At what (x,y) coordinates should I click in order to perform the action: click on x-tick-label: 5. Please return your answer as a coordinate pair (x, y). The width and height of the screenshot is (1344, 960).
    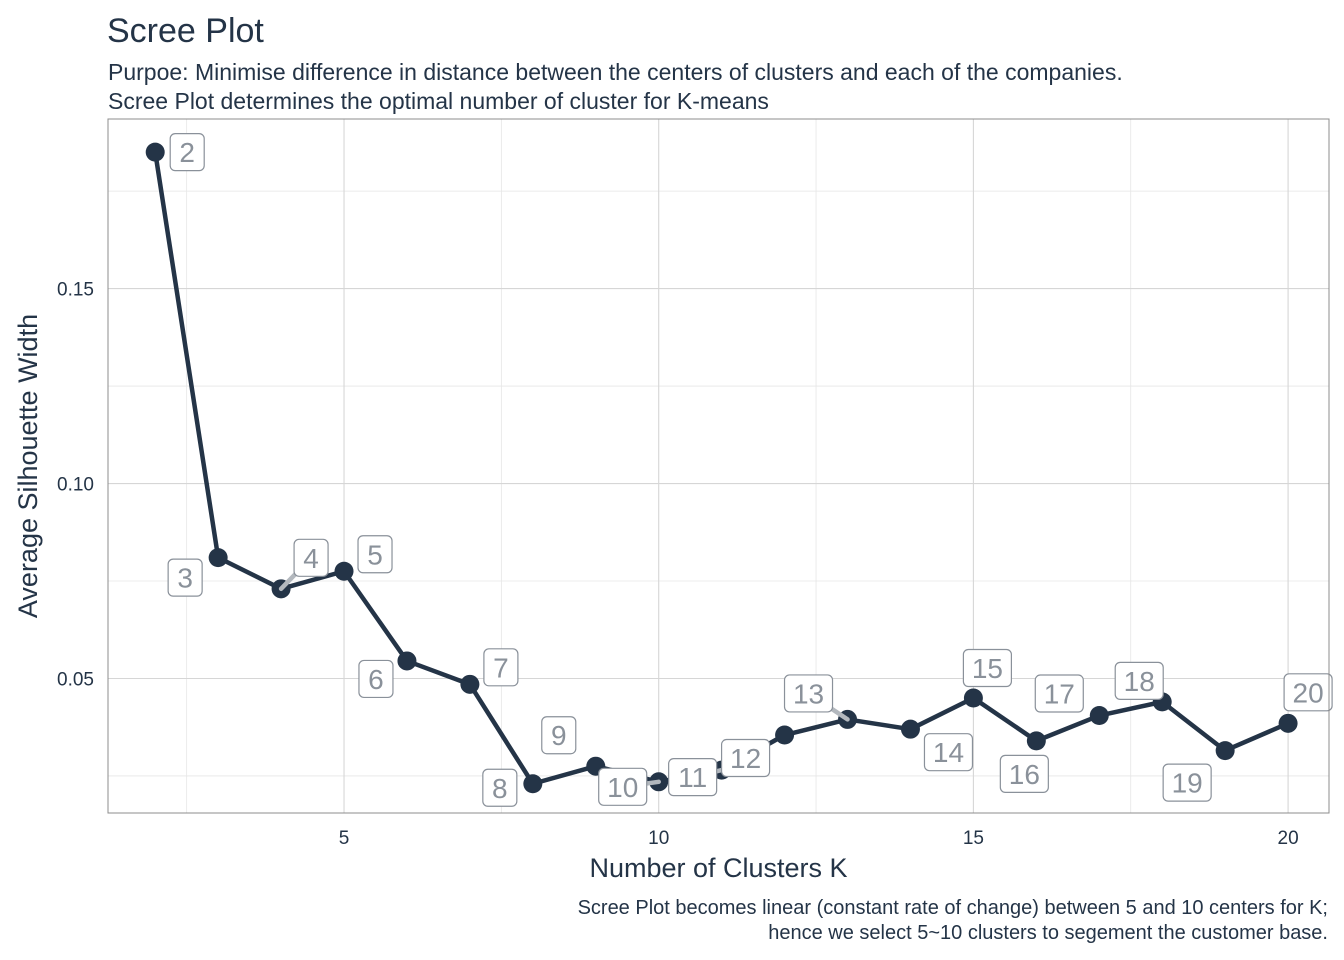
    Looking at the image, I should click on (344, 838).